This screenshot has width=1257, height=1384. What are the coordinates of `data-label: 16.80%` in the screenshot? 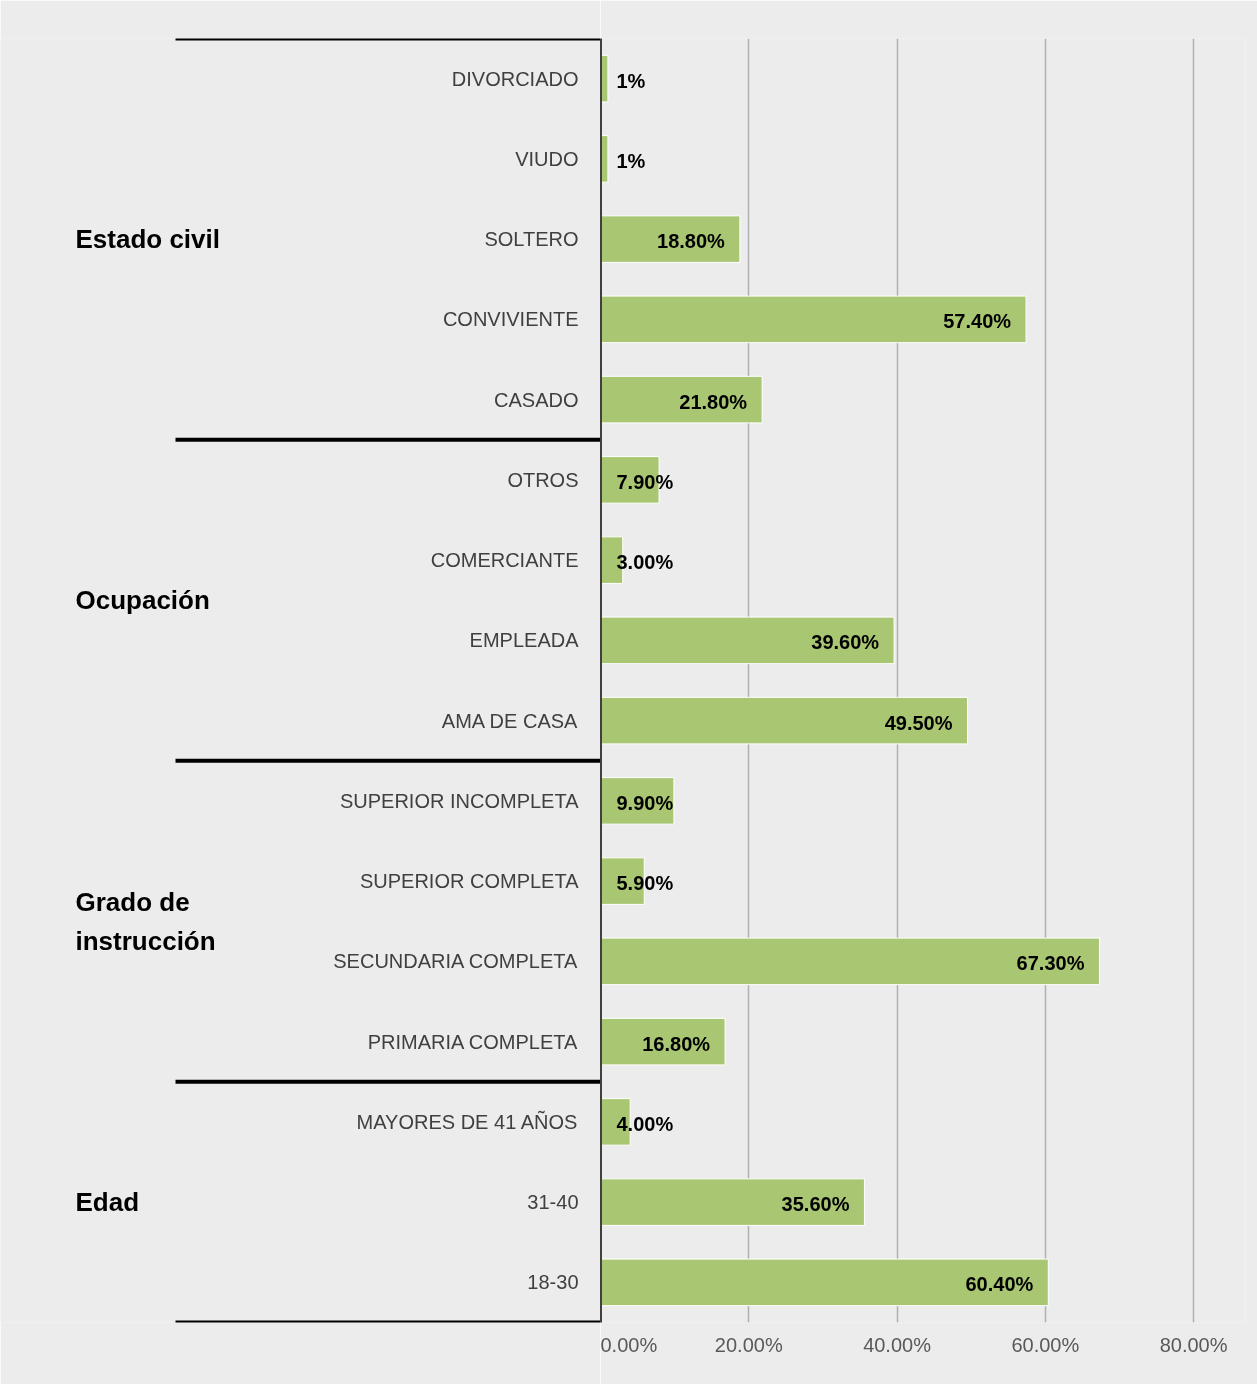 It's located at (676, 1043).